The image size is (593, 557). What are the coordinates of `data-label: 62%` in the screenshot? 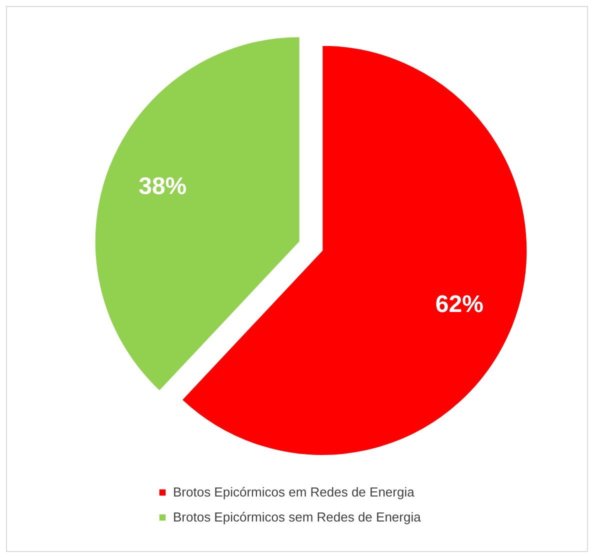 It's located at (459, 304).